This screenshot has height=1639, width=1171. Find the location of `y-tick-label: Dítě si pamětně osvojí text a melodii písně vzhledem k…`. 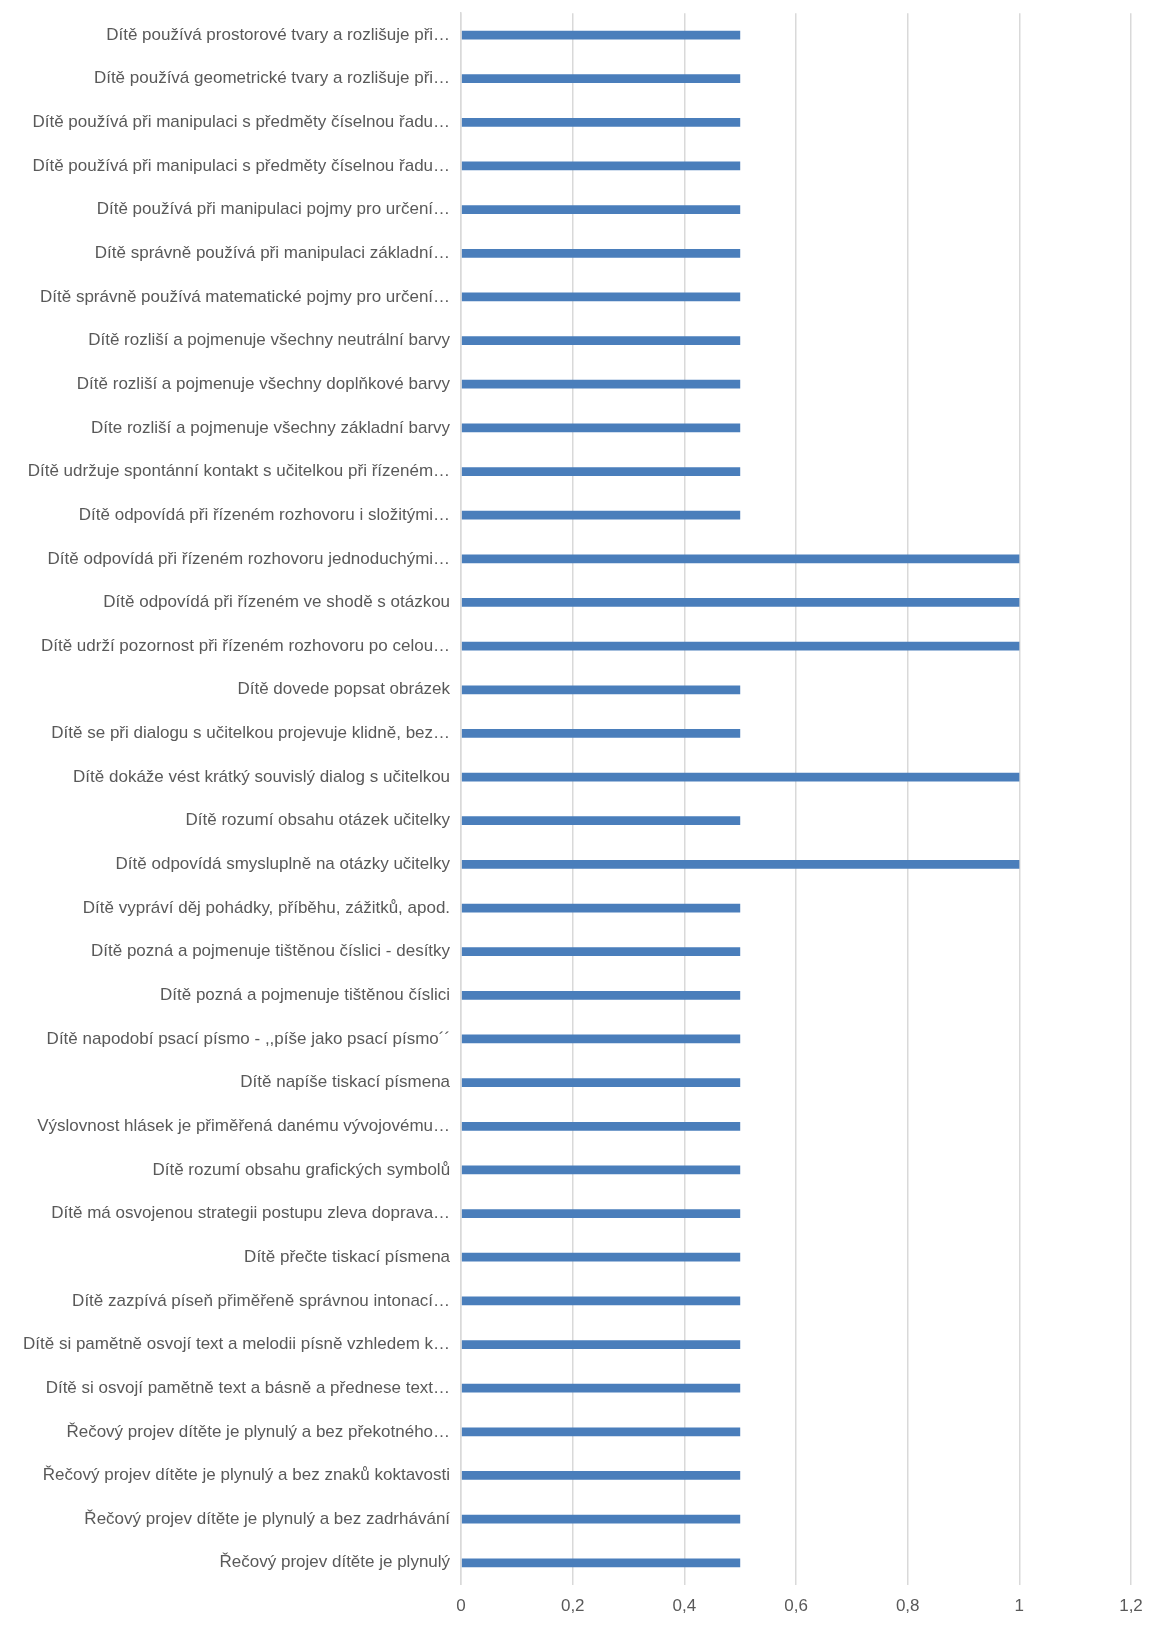

y-tick-label: Dítě si pamětně osvojí text a melodii písně vzhledem k… is located at coordinates (236, 1344).